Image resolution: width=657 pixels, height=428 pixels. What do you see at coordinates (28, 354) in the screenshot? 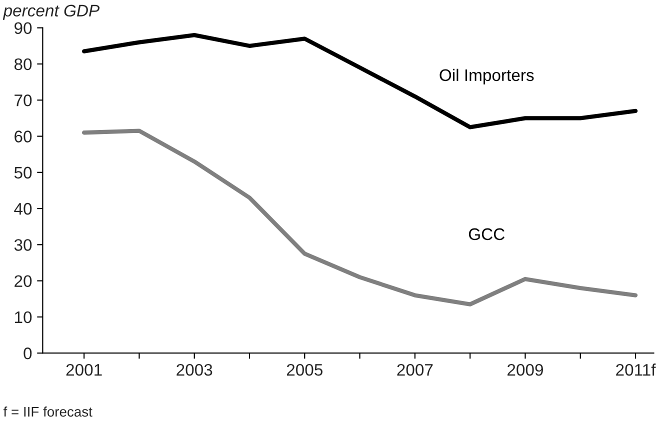
I see `y-tick-label: 0` at bounding box center [28, 354].